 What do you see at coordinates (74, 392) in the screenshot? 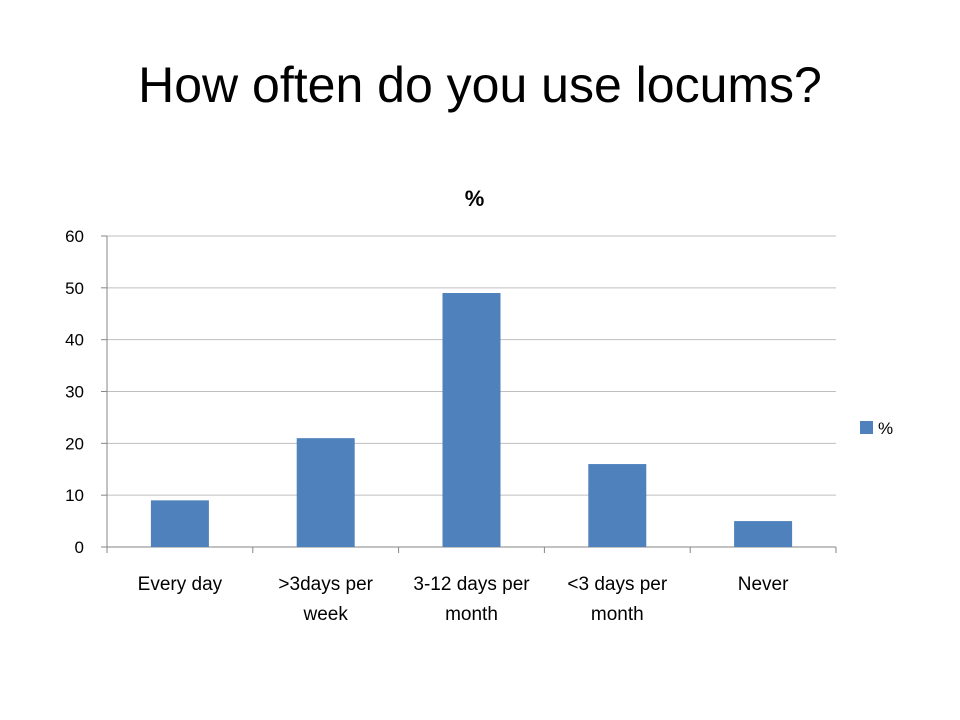
I see `y-tick-label: 30` at bounding box center [74, 392].